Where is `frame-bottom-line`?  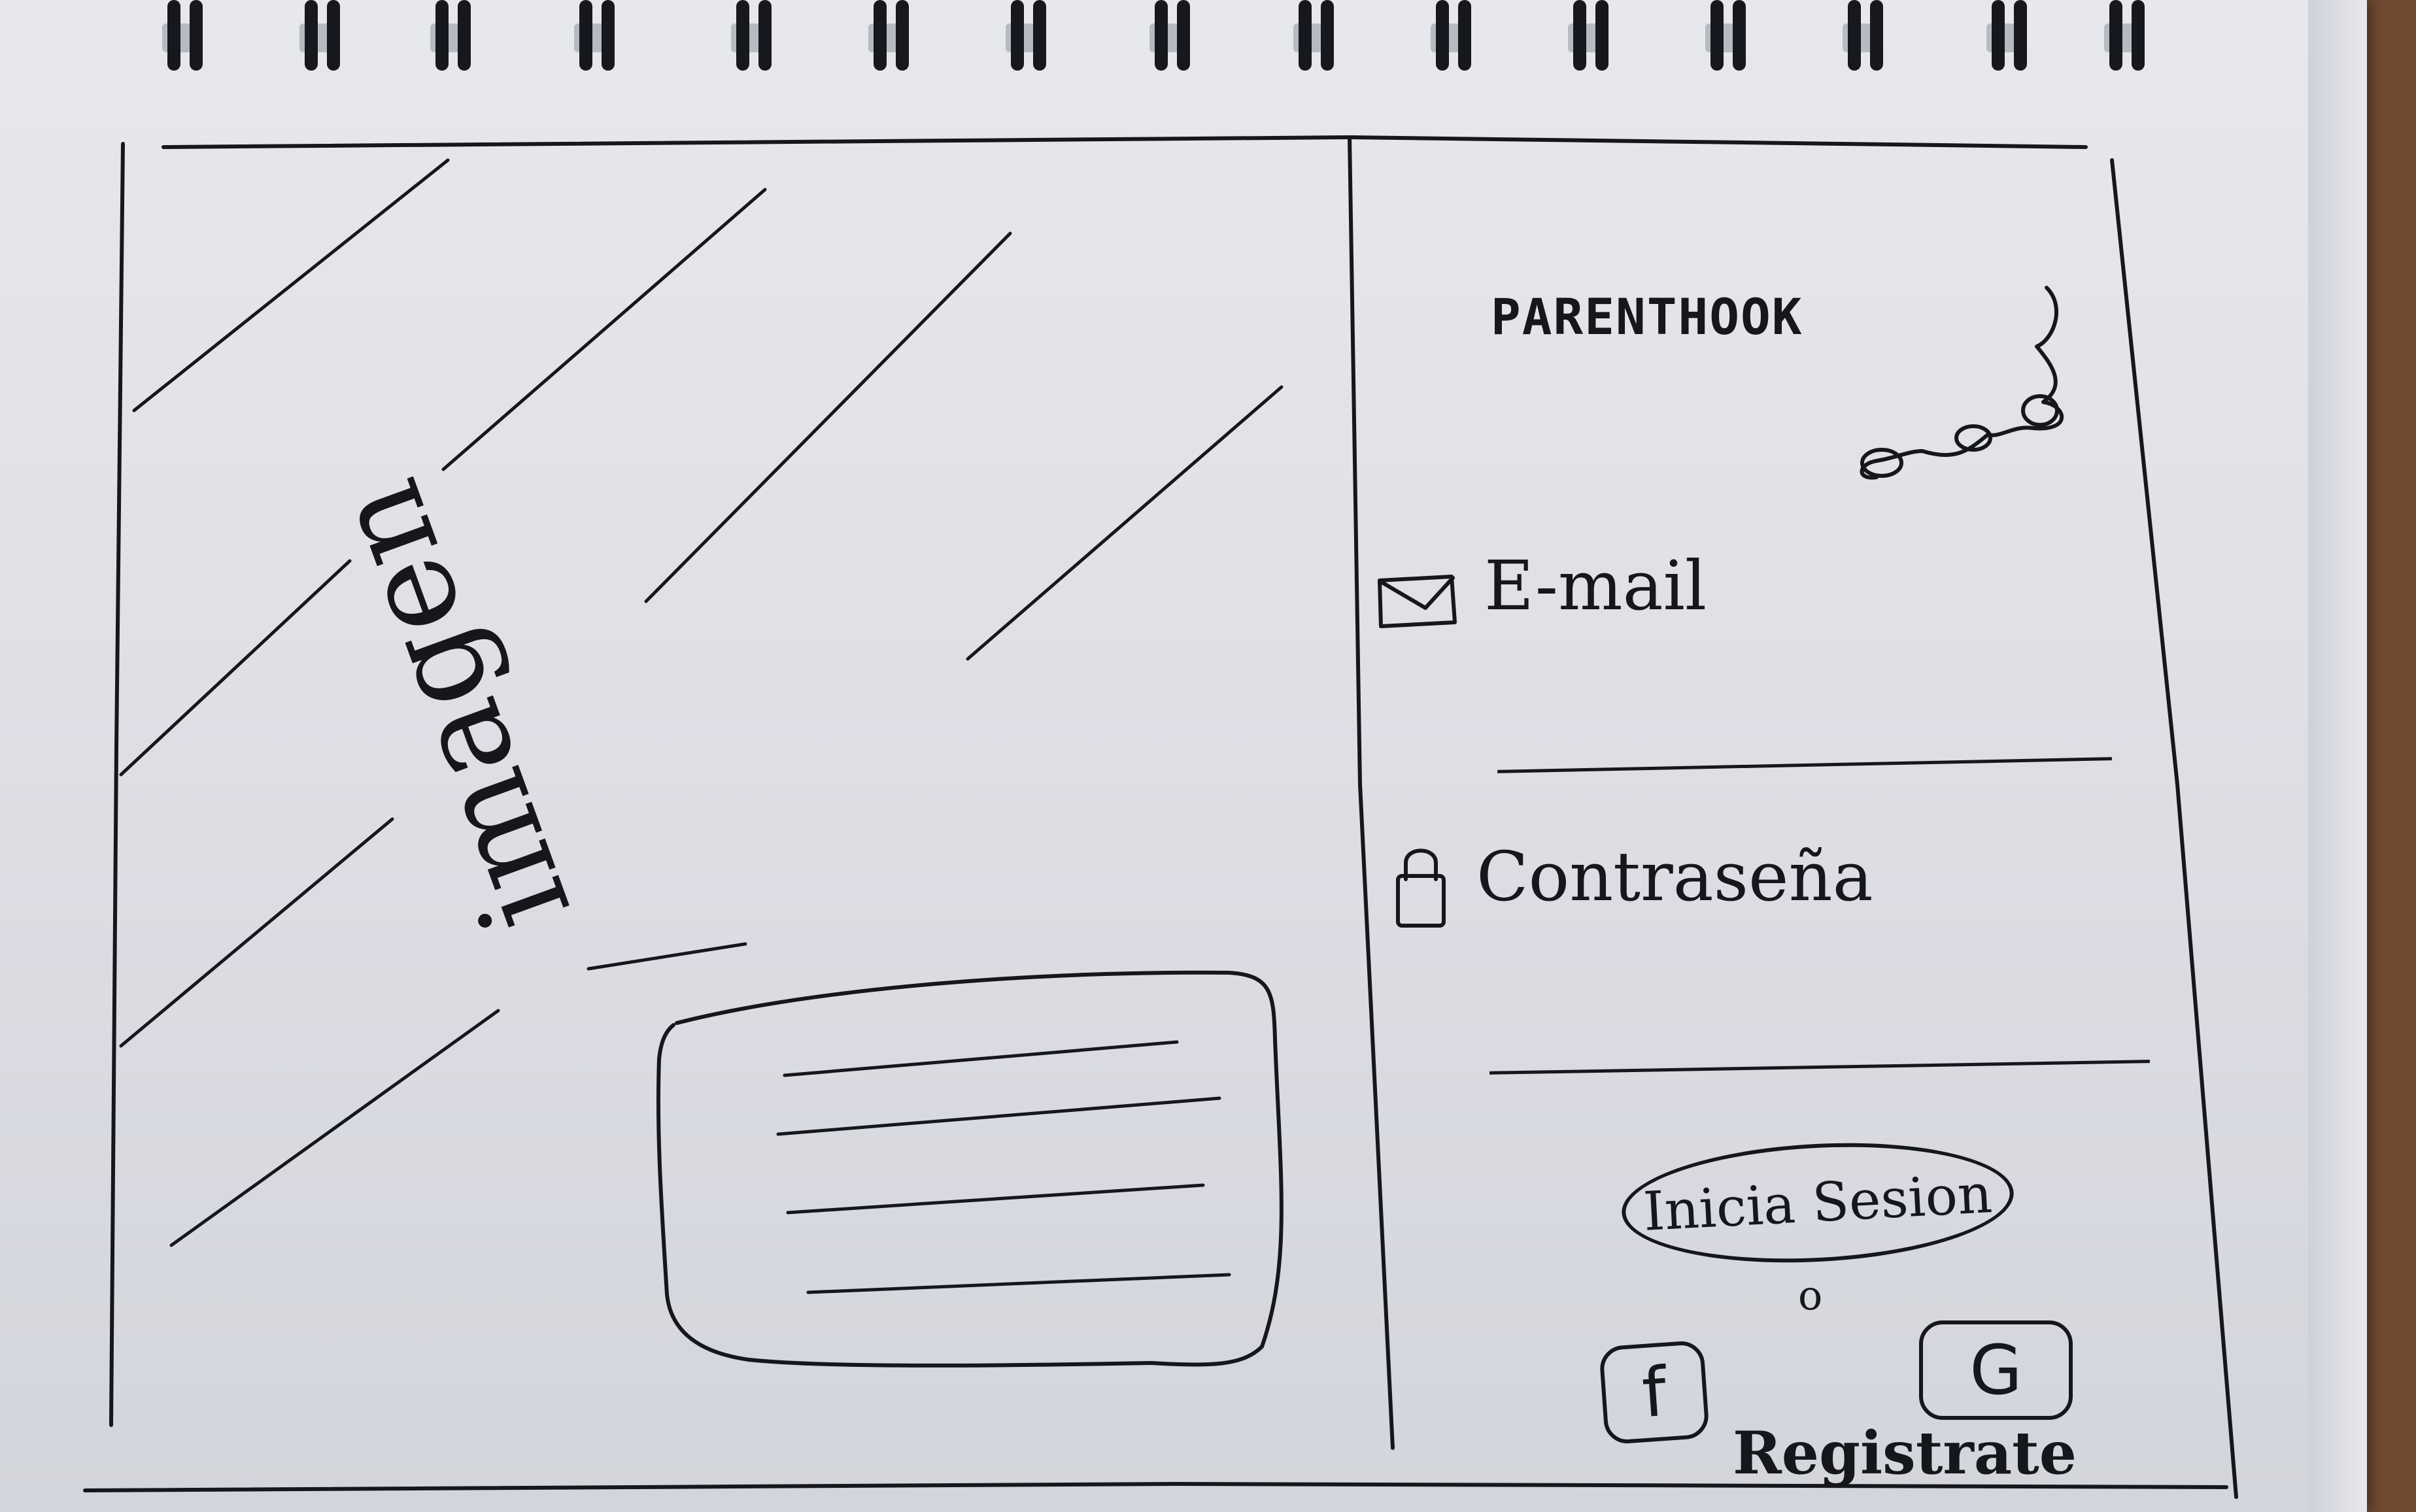 frame-bottom-line is located at coordinates (1155, 1487).